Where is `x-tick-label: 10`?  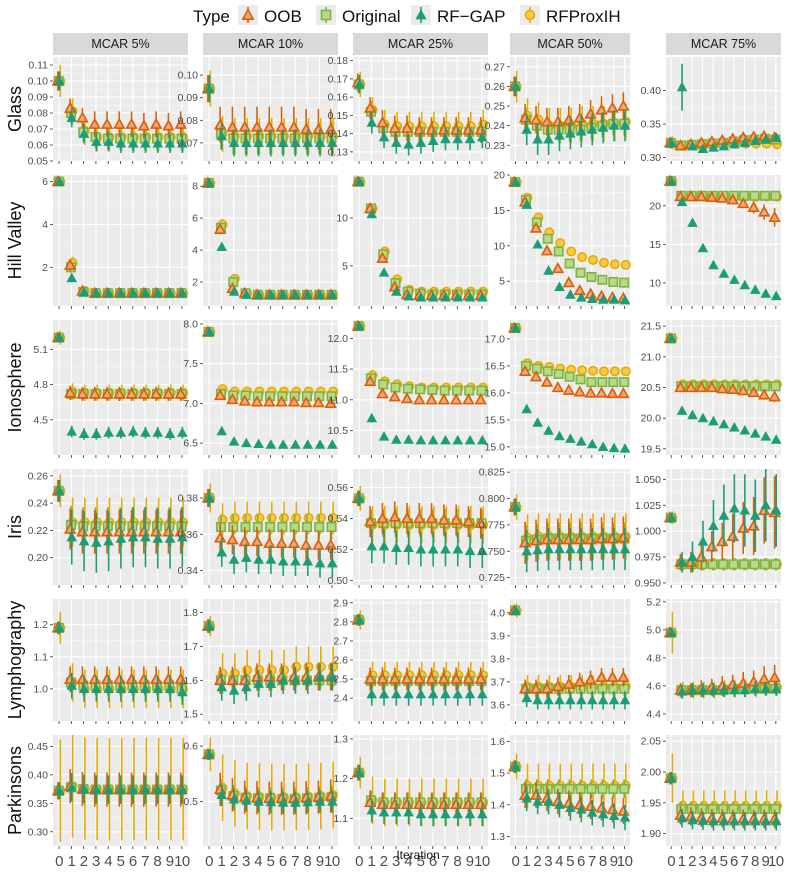 x-tick-label: 10 is located at coordinates (625, 860).